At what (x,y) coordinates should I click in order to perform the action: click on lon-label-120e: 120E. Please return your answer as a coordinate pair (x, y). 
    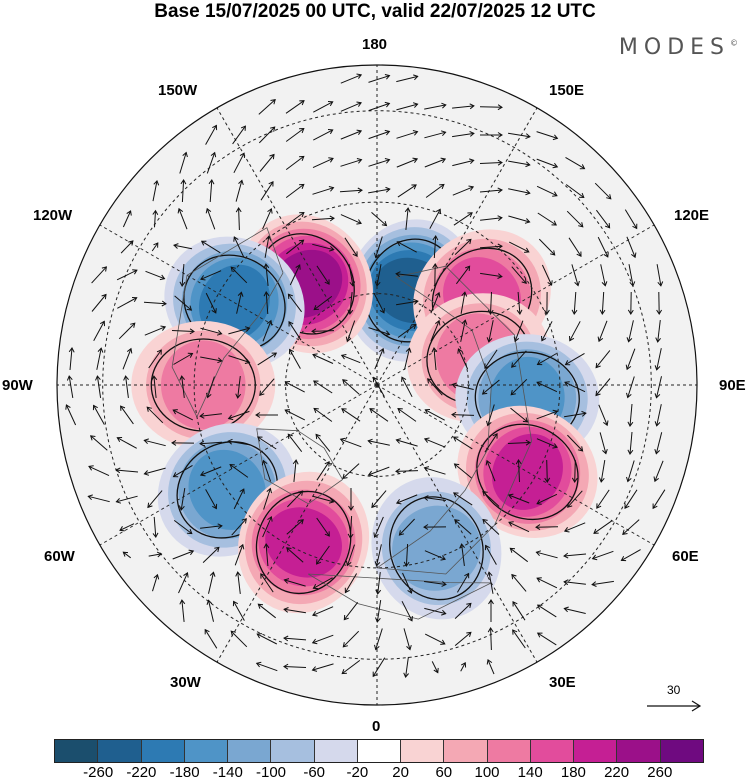
    Looking at the image, I should click on (692, 215).